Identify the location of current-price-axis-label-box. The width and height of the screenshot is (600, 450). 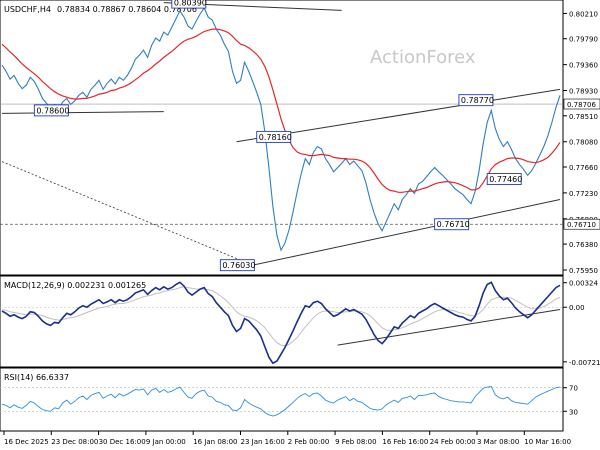
(581, 104).